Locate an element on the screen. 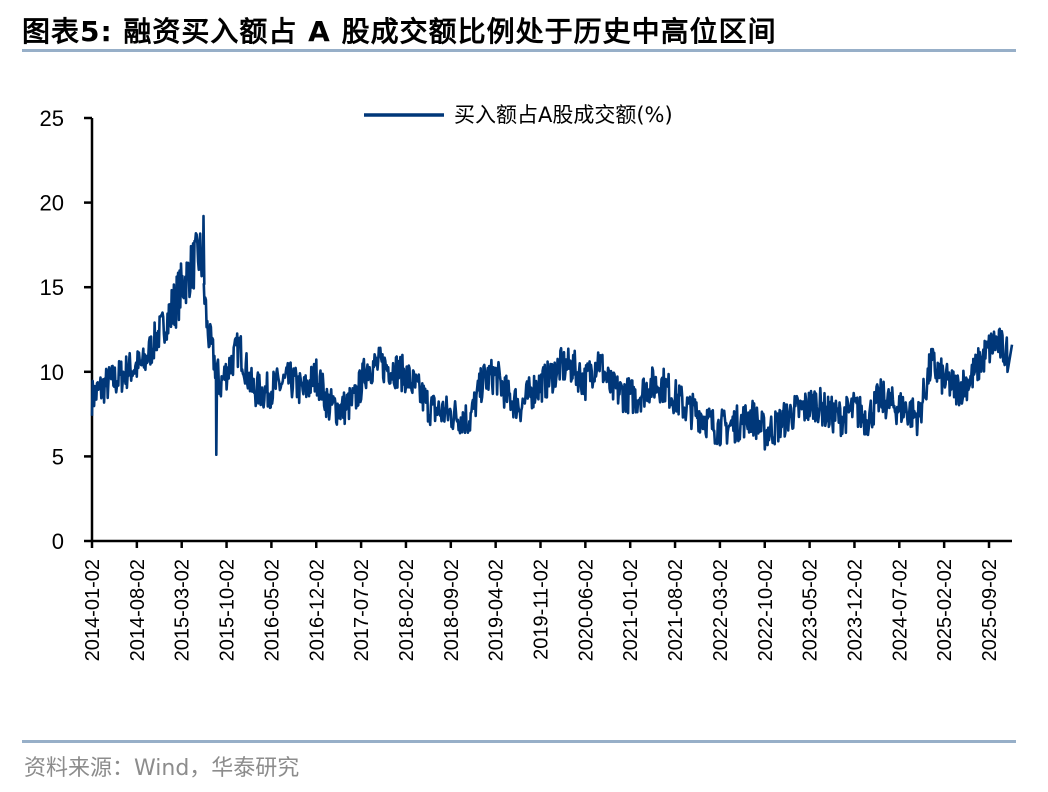 This screenshot has width=1048, height=792. x-tick-label: 2014-01-02 is located at coordinates (93, 610).